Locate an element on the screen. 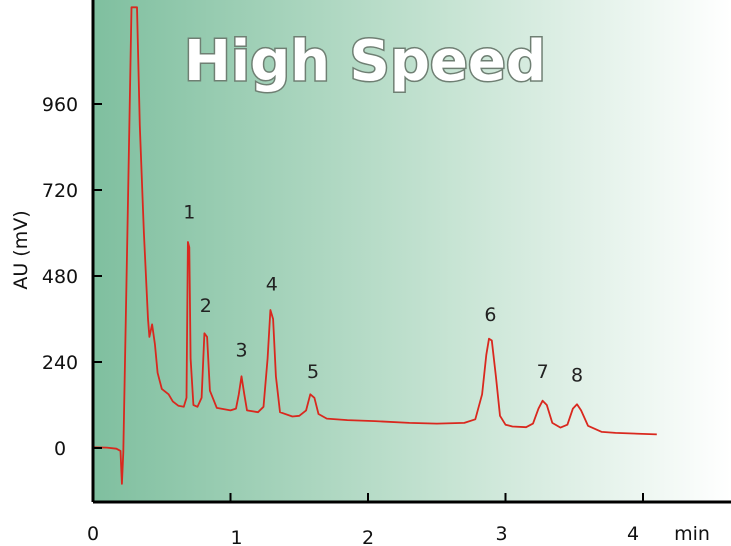  x-tick-label: 1 is located at coordinates (236, 536).